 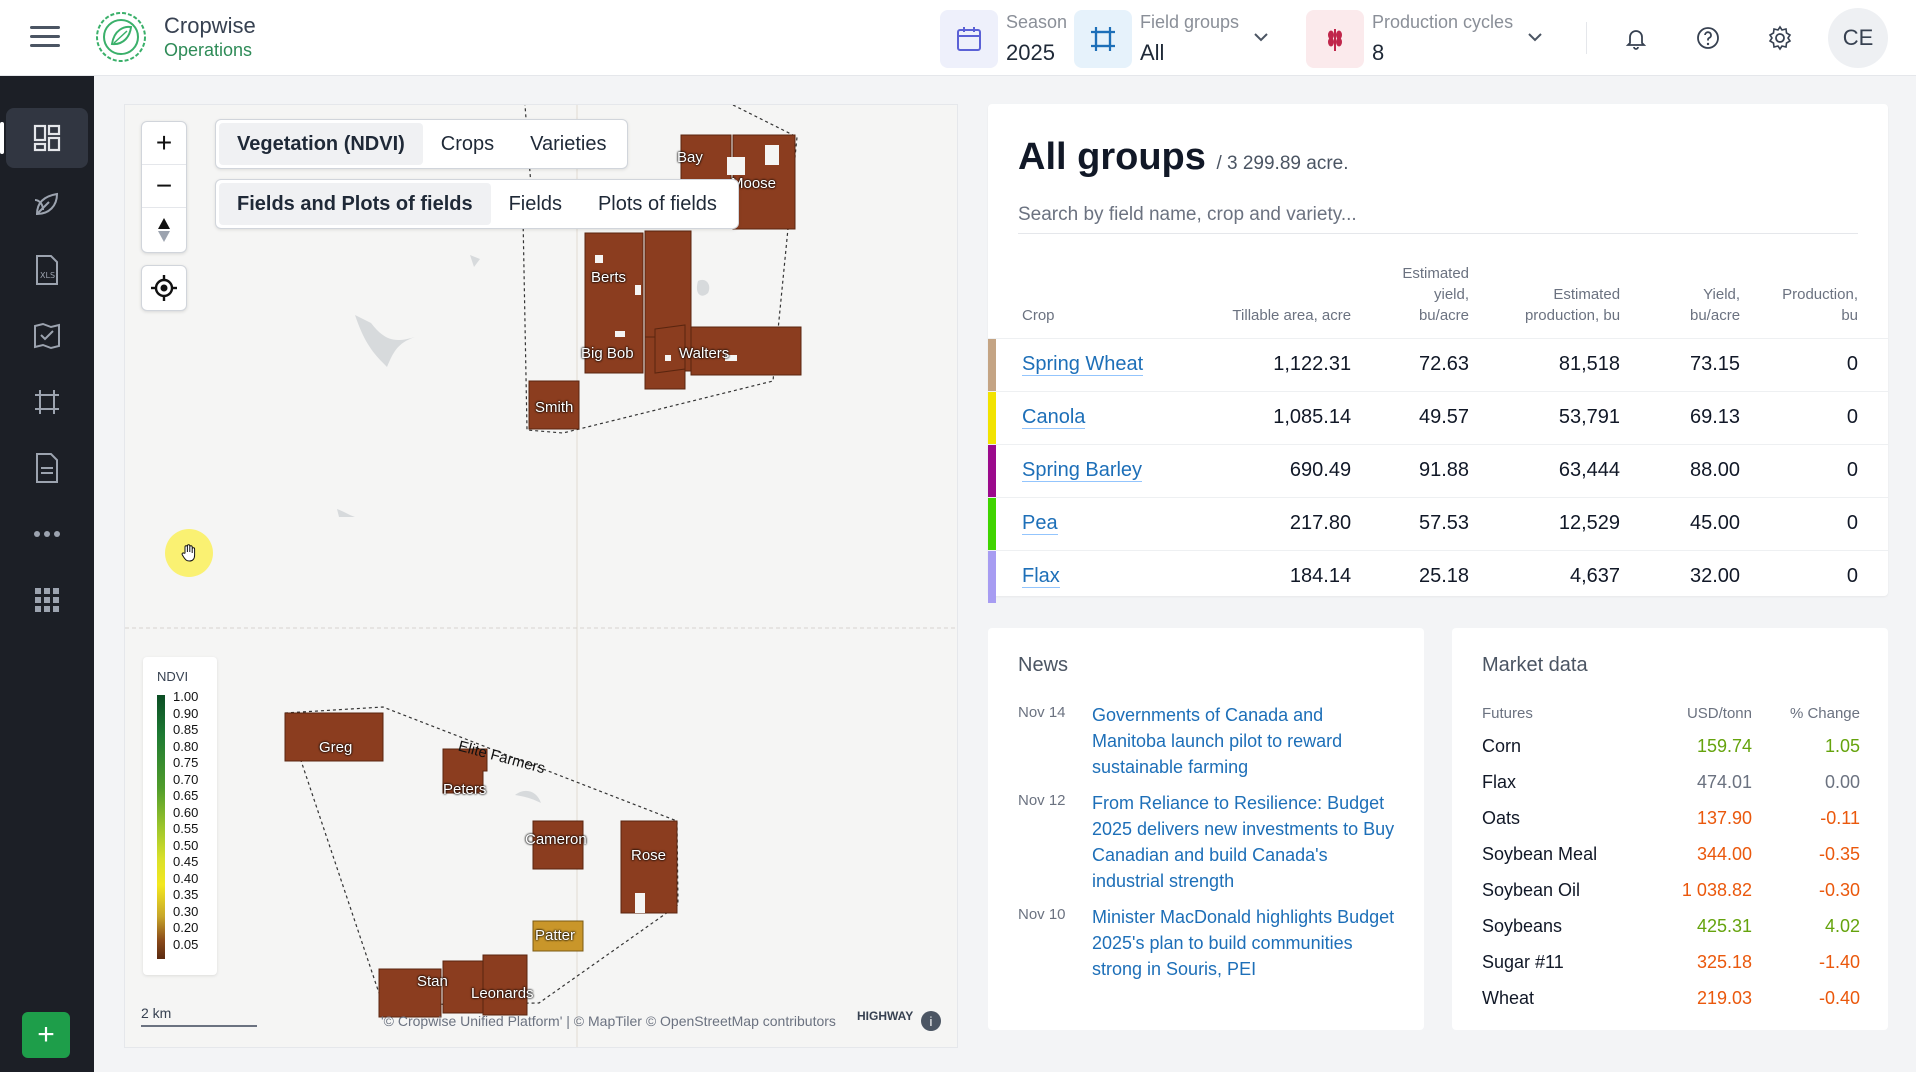 I want to click on sidebar-item-field-groups, so click(x=47, y=402).